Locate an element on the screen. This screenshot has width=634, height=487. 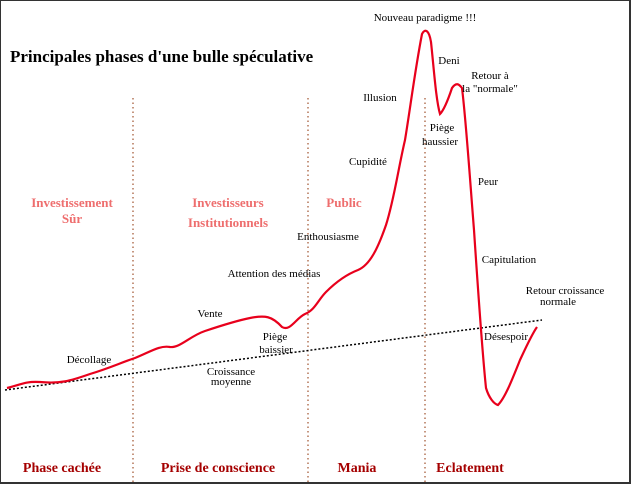
group-label: Investissement Sûr is located at coordinates (72, 210).